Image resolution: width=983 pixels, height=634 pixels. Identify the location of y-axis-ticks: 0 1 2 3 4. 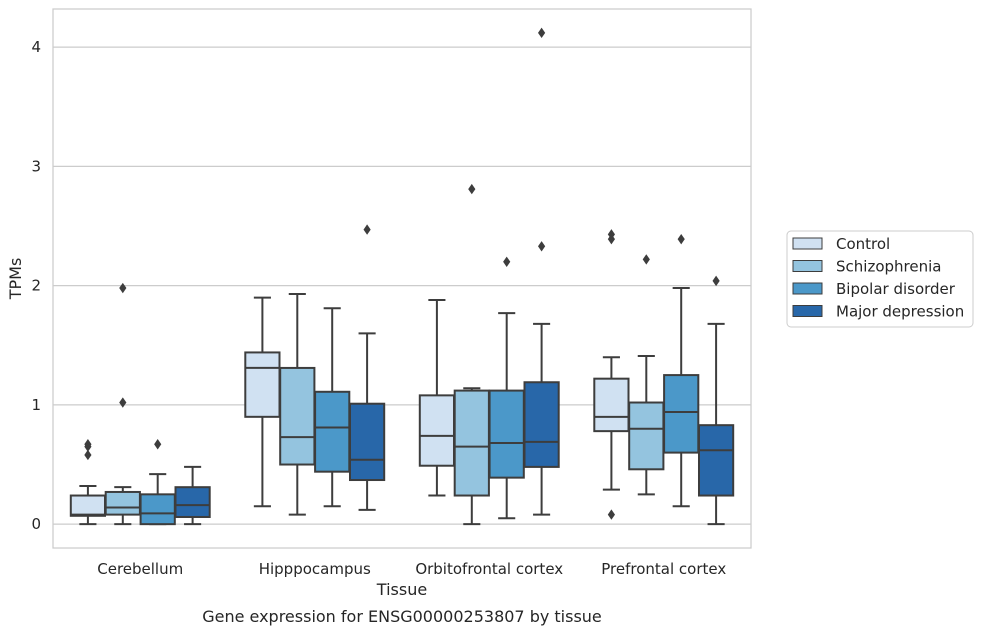
(36, 285).